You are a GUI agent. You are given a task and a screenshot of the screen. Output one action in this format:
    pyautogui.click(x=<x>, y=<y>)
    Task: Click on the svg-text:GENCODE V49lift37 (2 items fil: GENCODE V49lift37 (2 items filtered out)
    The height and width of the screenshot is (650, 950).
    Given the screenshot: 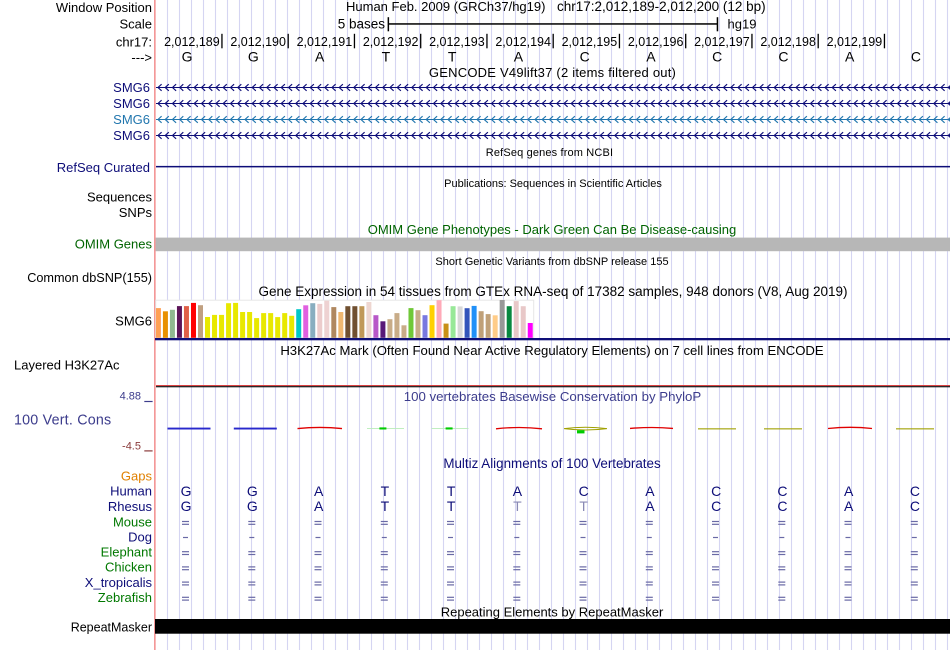 What is the action you would take?
    pyautogui.click(x=552, y=72)
    